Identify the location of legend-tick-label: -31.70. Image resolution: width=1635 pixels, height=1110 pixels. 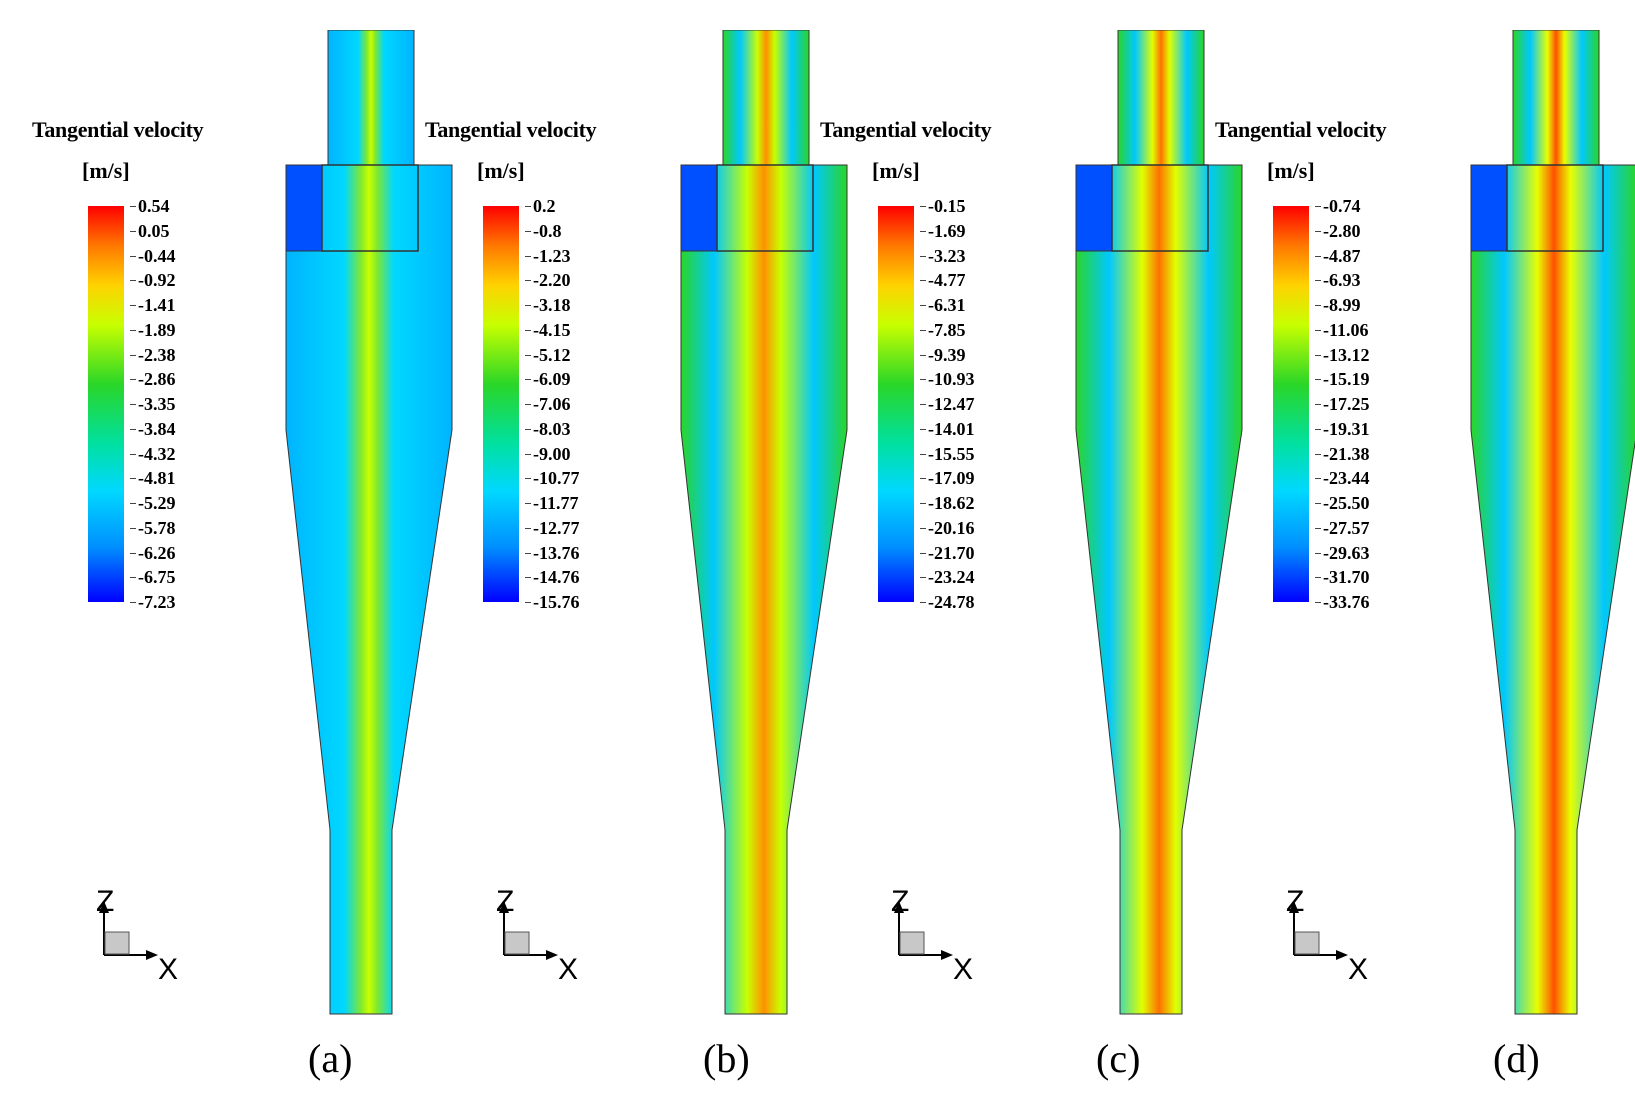
(1342, 577).